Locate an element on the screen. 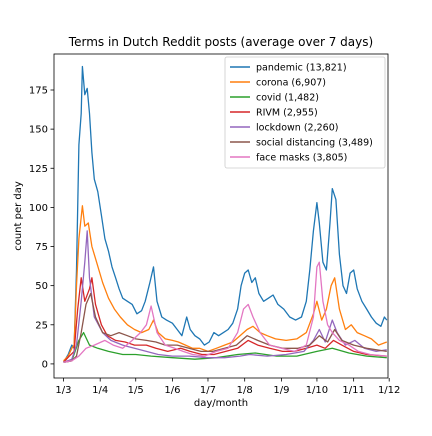  x-tick-label-9: 1/12 is located at coordinates (389, 390).